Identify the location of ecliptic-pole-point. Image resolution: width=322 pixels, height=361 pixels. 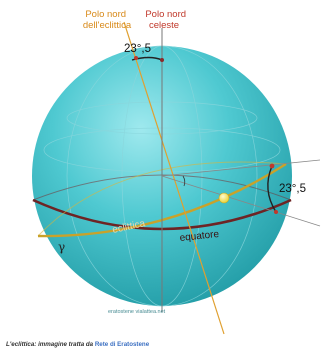
(136, 58).